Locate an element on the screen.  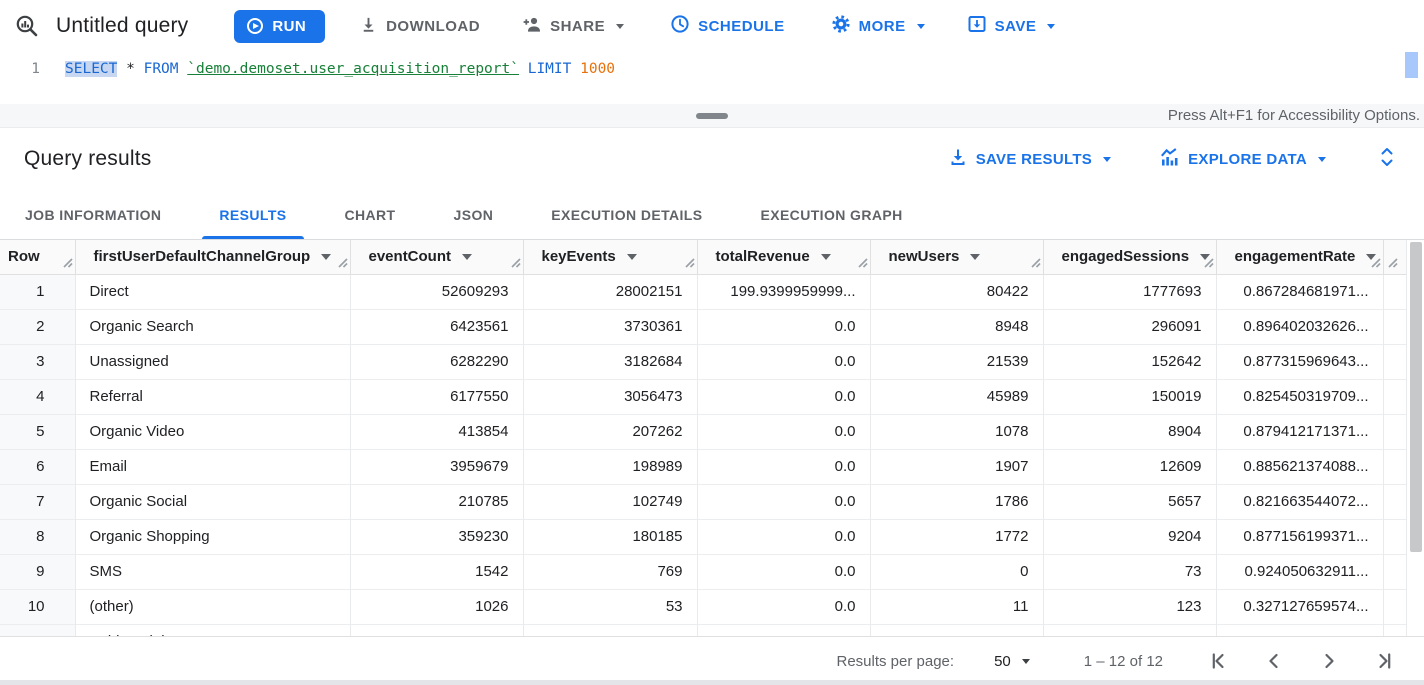
tab-json: JSON is located at coordinates (473, 214).